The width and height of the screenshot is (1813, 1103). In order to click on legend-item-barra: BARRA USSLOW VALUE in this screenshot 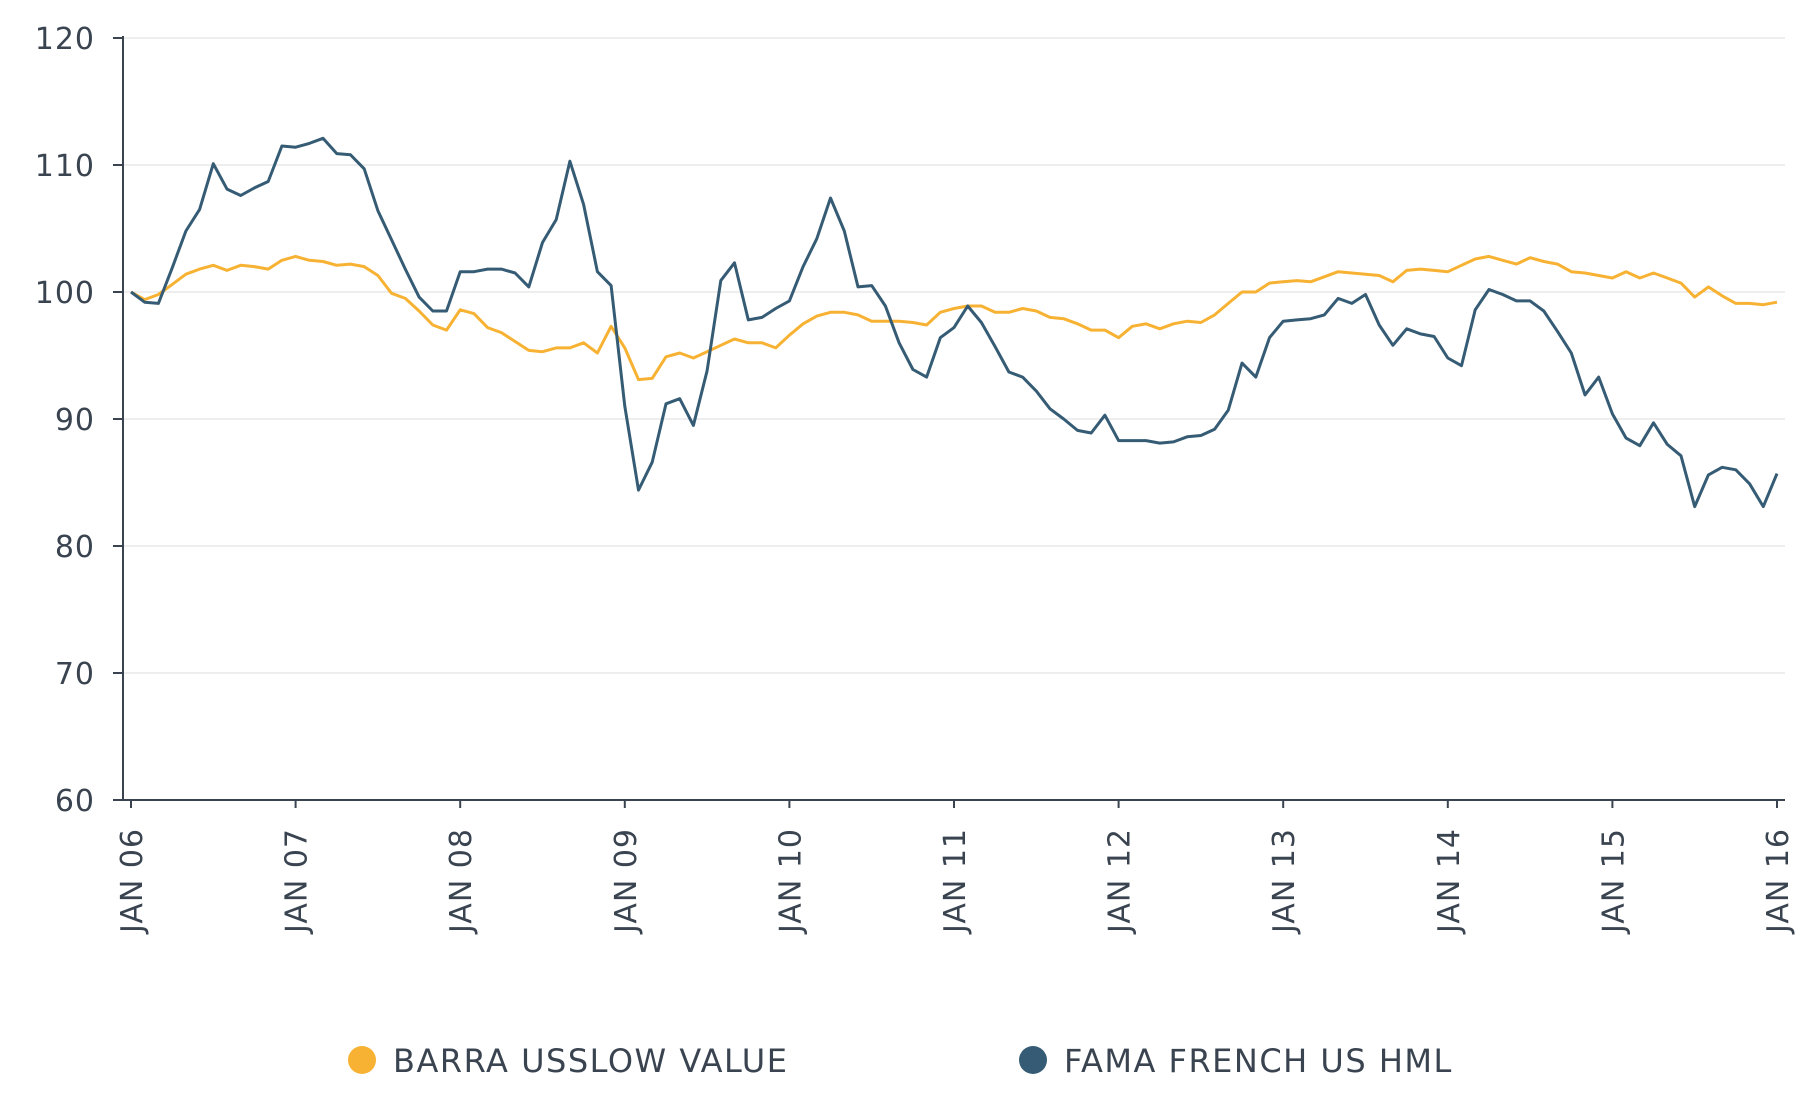, I will do `click(568, 1061)`.